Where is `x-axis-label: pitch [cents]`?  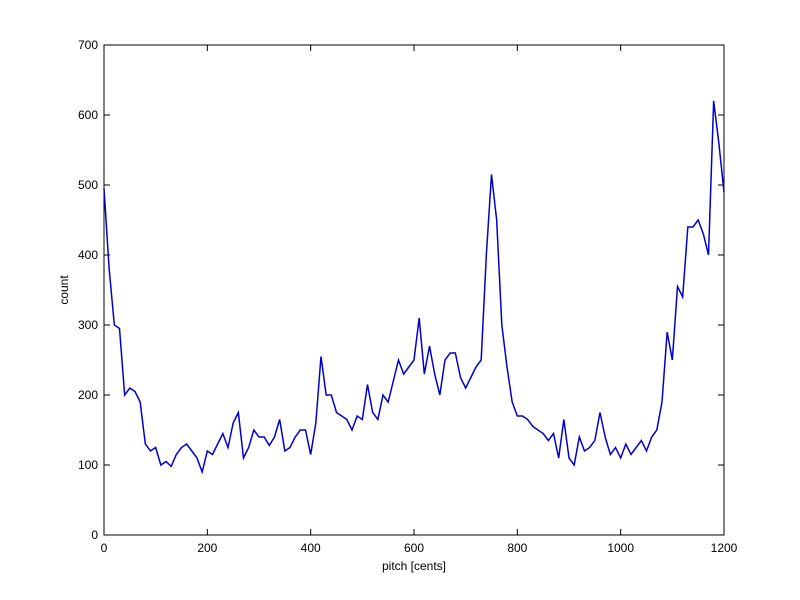 x-axis-label: pitch [cents] is located at coordinates (414, 566).